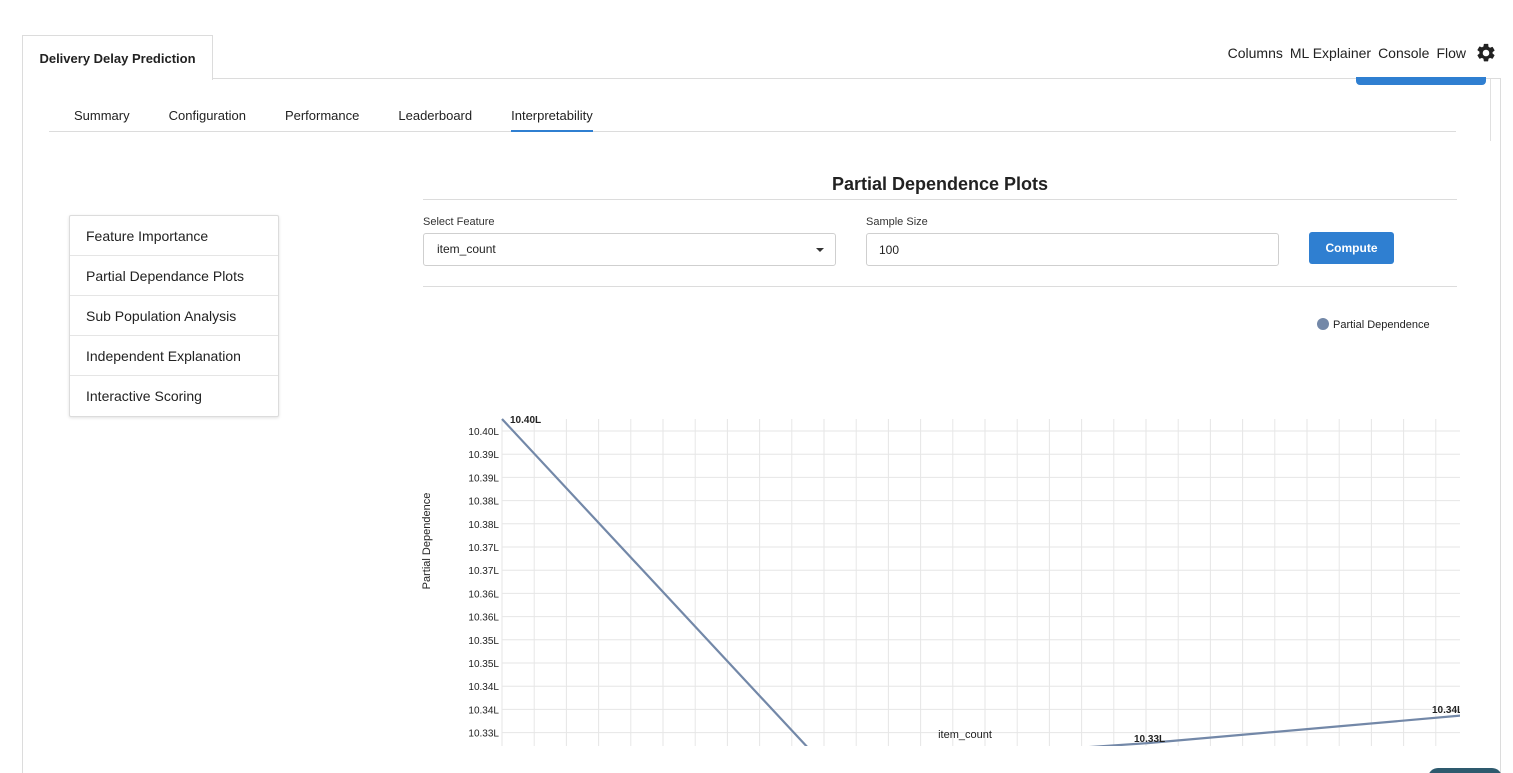 Image resolution: width=1513 pixels, height=773 pixels. Describe the element at coordinates (459, 222) in the screenshot. I see `feature-label: Select Feature` at that location.